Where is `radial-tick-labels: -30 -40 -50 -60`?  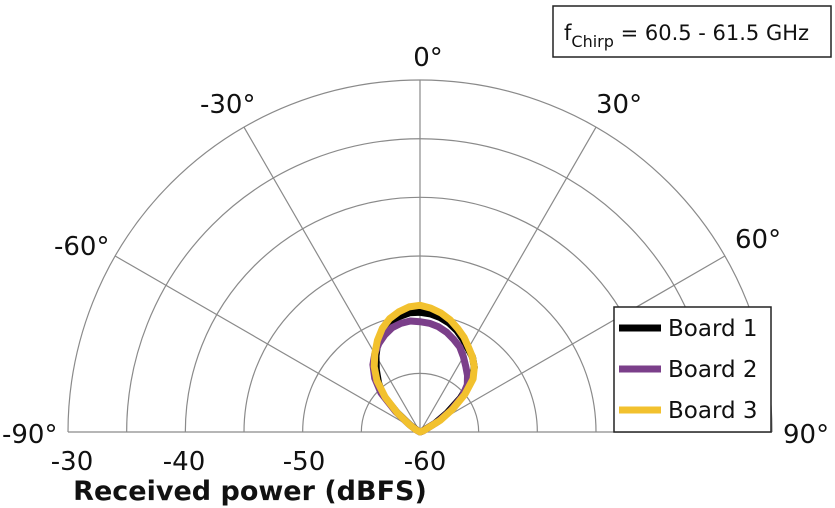 radial-tick-labels: -30 -40 -50 -60 is located at coordinates (248, 462).